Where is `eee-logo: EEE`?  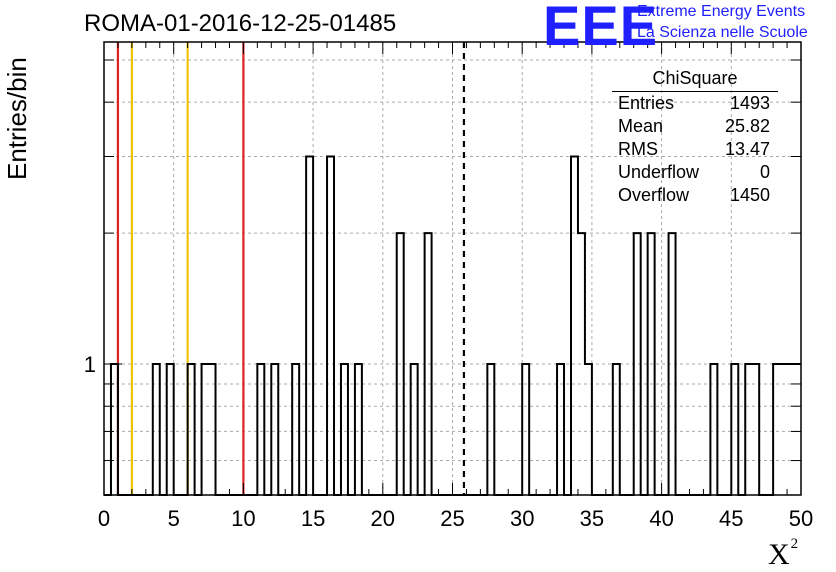
eee-logo: EEE is located at coordinates (601, 28).